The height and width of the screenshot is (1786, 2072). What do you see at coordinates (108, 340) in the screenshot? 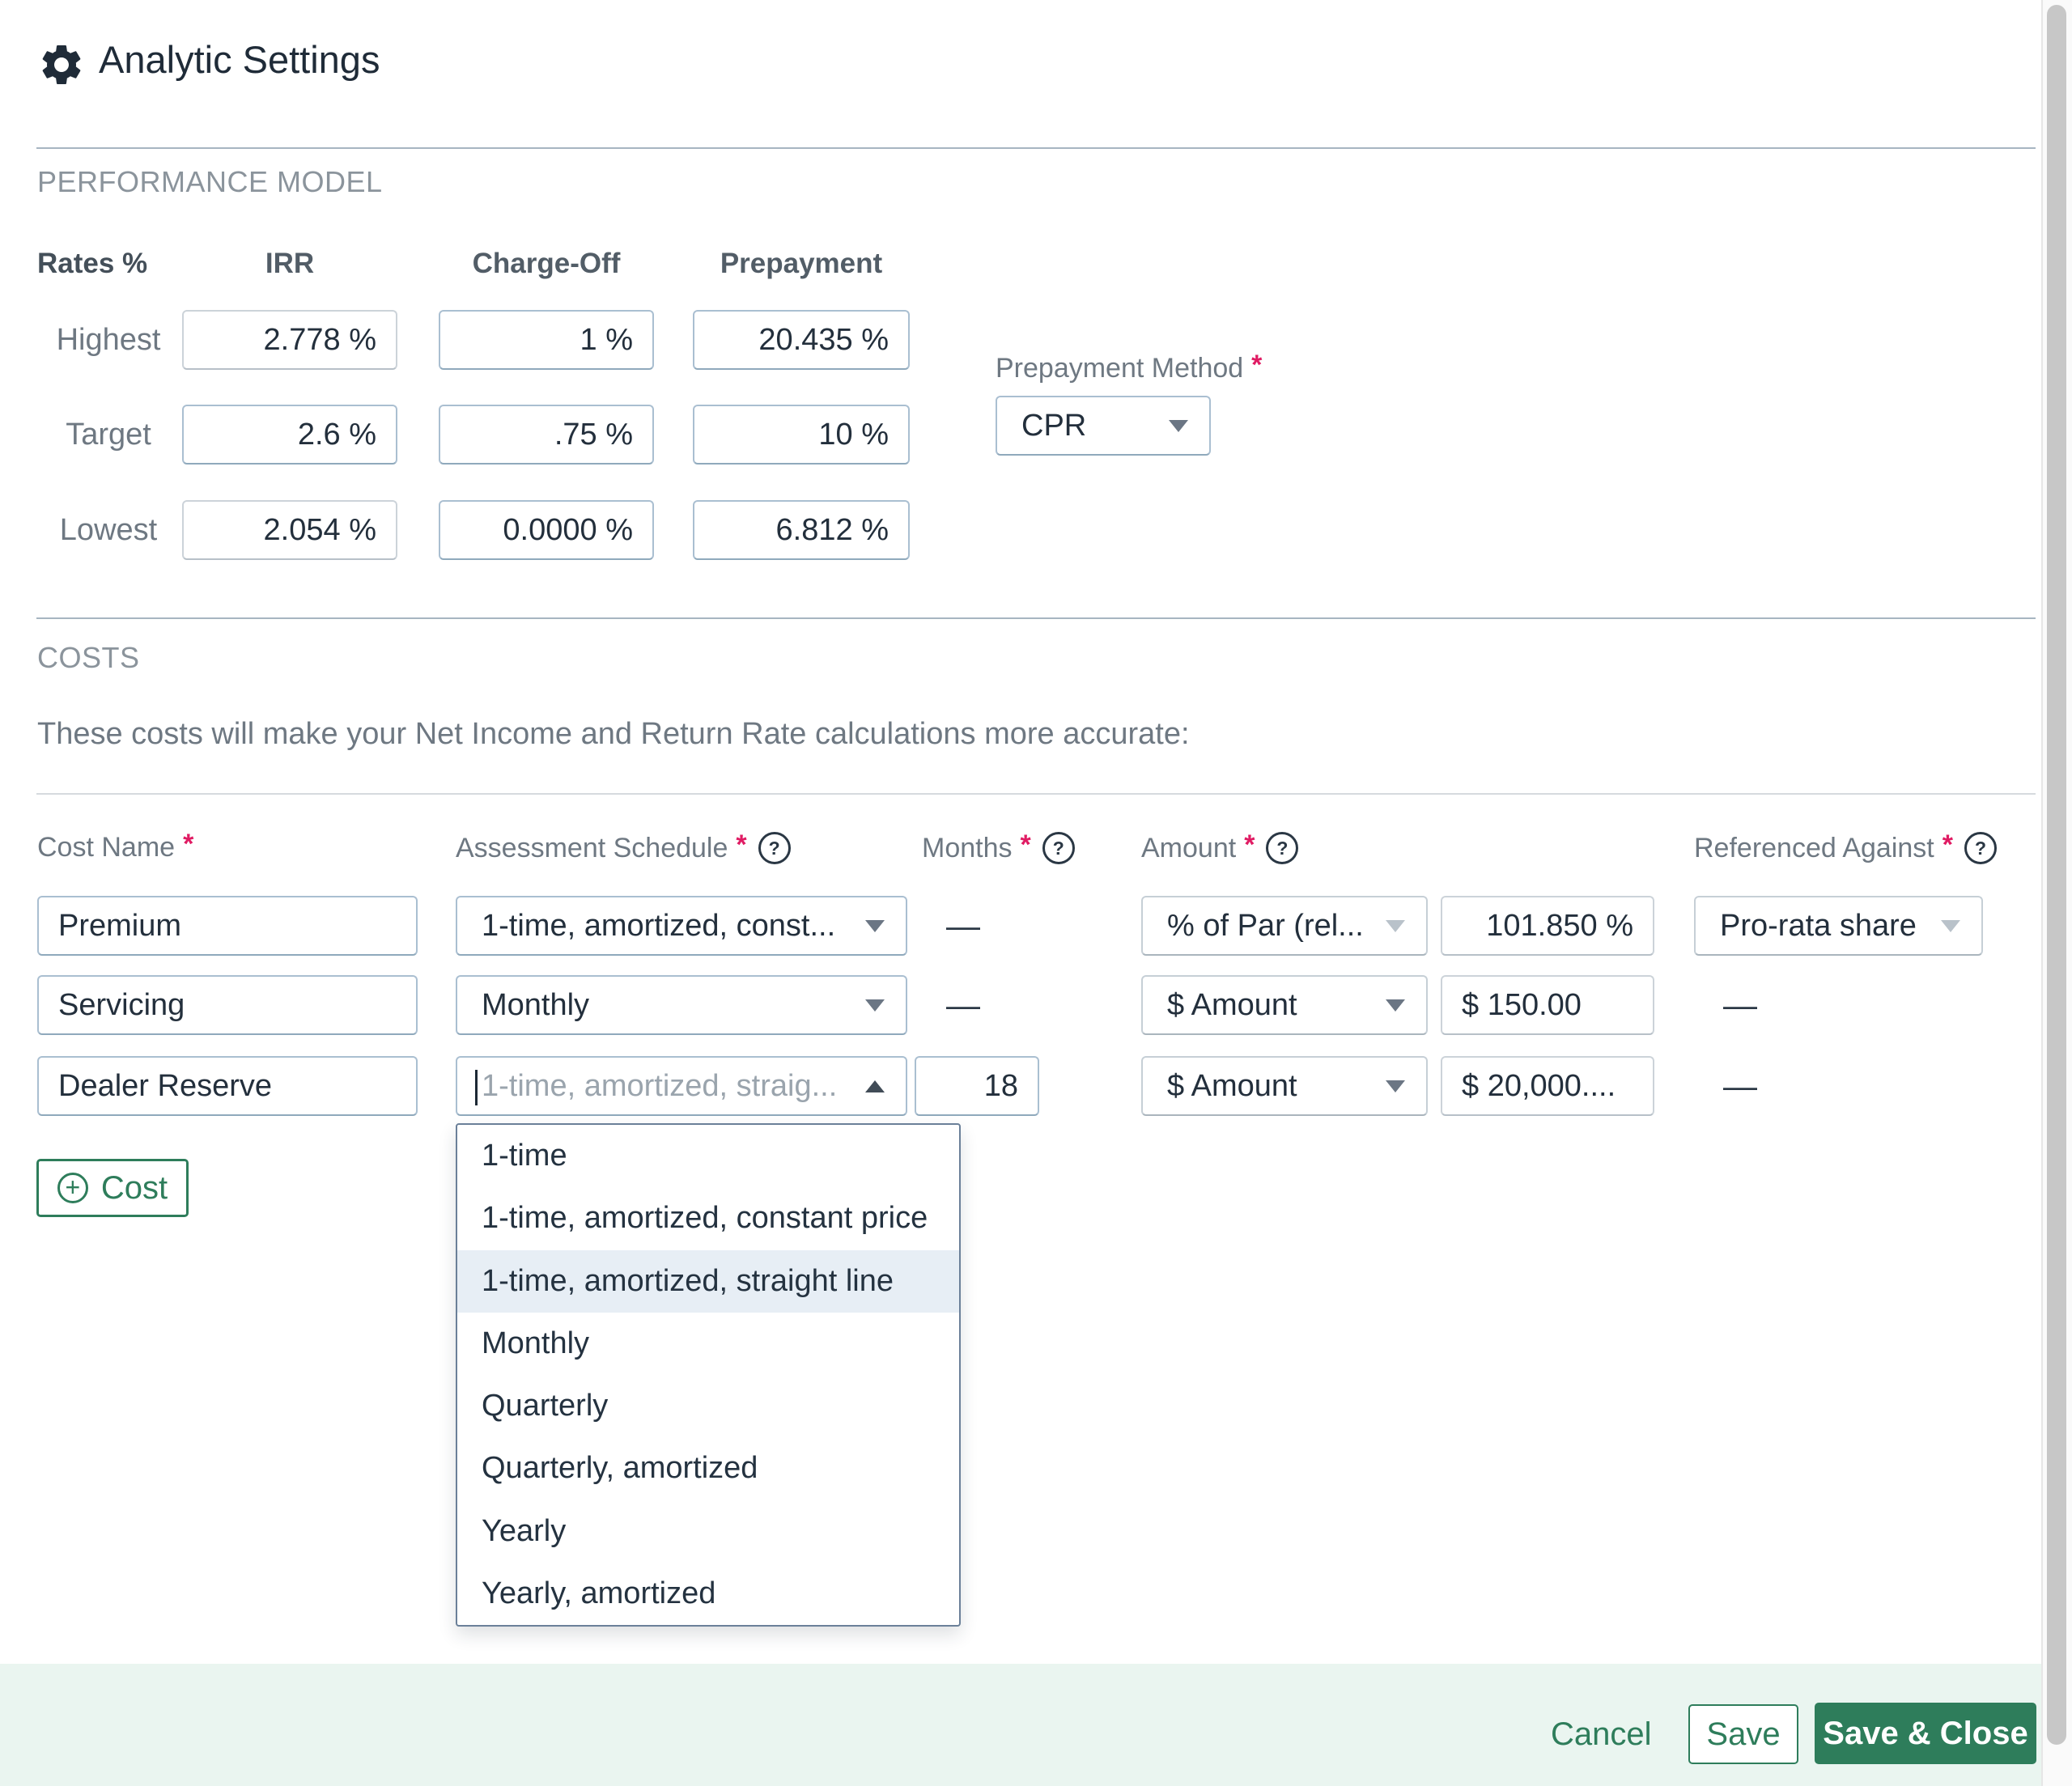
I see `rate-row-label-highest: Highest` at bounding box center [108, 340].